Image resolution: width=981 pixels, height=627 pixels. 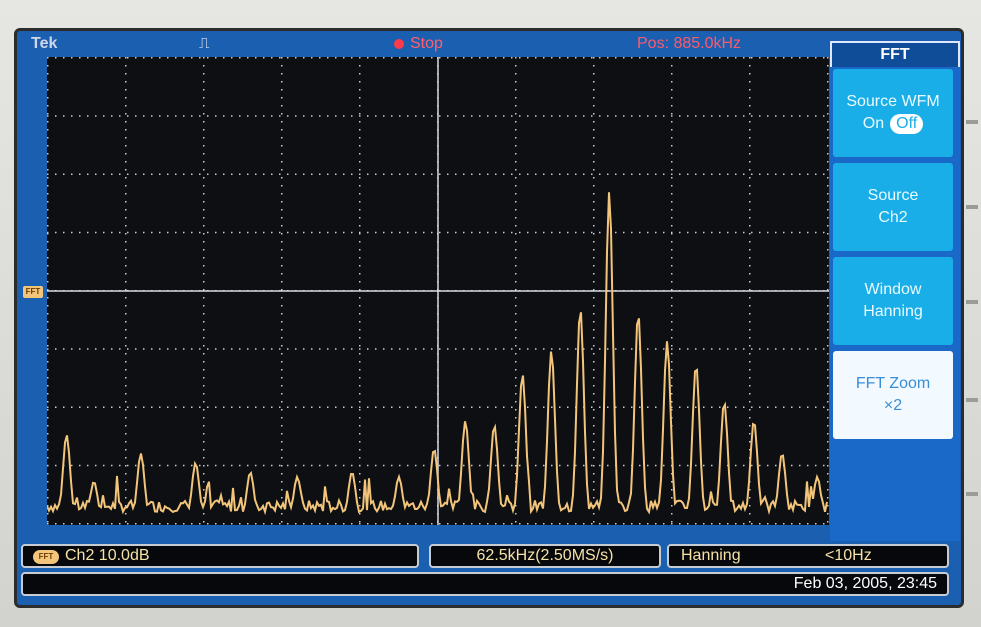 I want to click on fft-reference-marker: FFT, so click(x=33, y=292).